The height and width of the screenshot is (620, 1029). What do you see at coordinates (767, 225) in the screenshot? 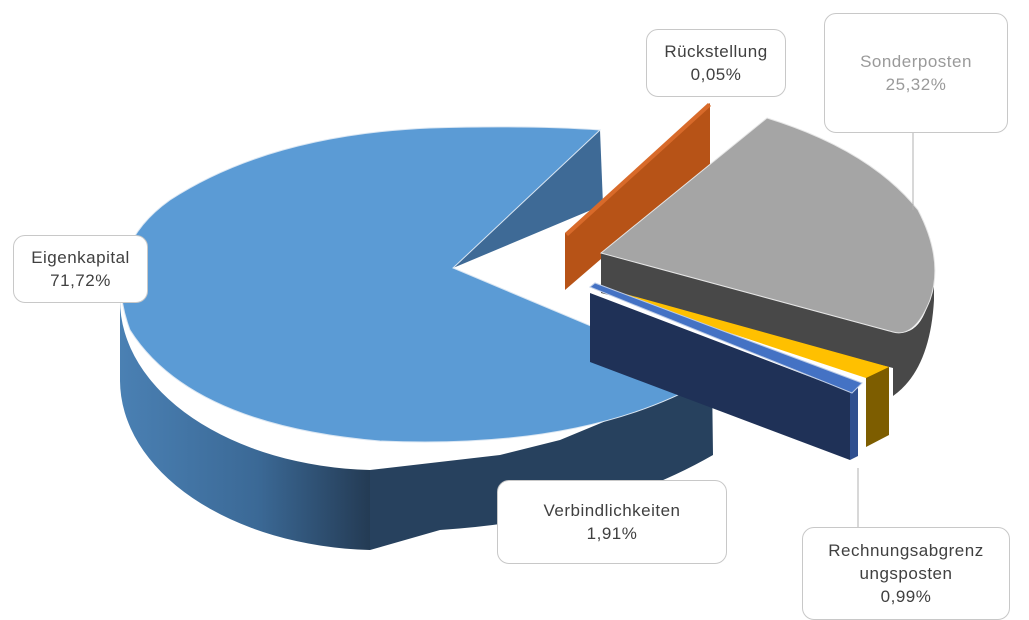
I see `slice-top-sonderposten` at bounding box center [767, 225].